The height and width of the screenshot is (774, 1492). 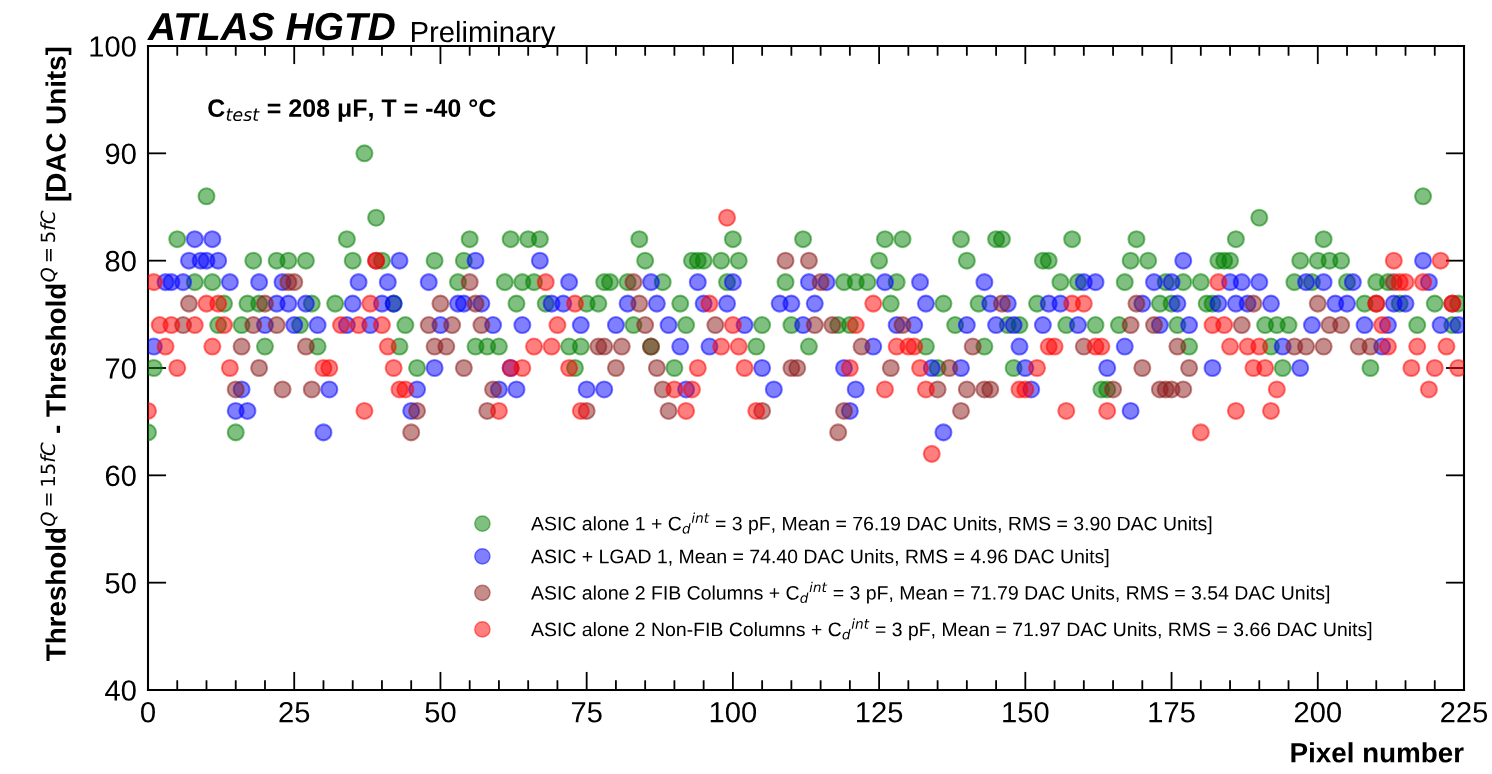 What do you see at coordinates (1317, 712) in the screenshot?
I see `x-tick-label: 200` at bounding box center [1317, 712].